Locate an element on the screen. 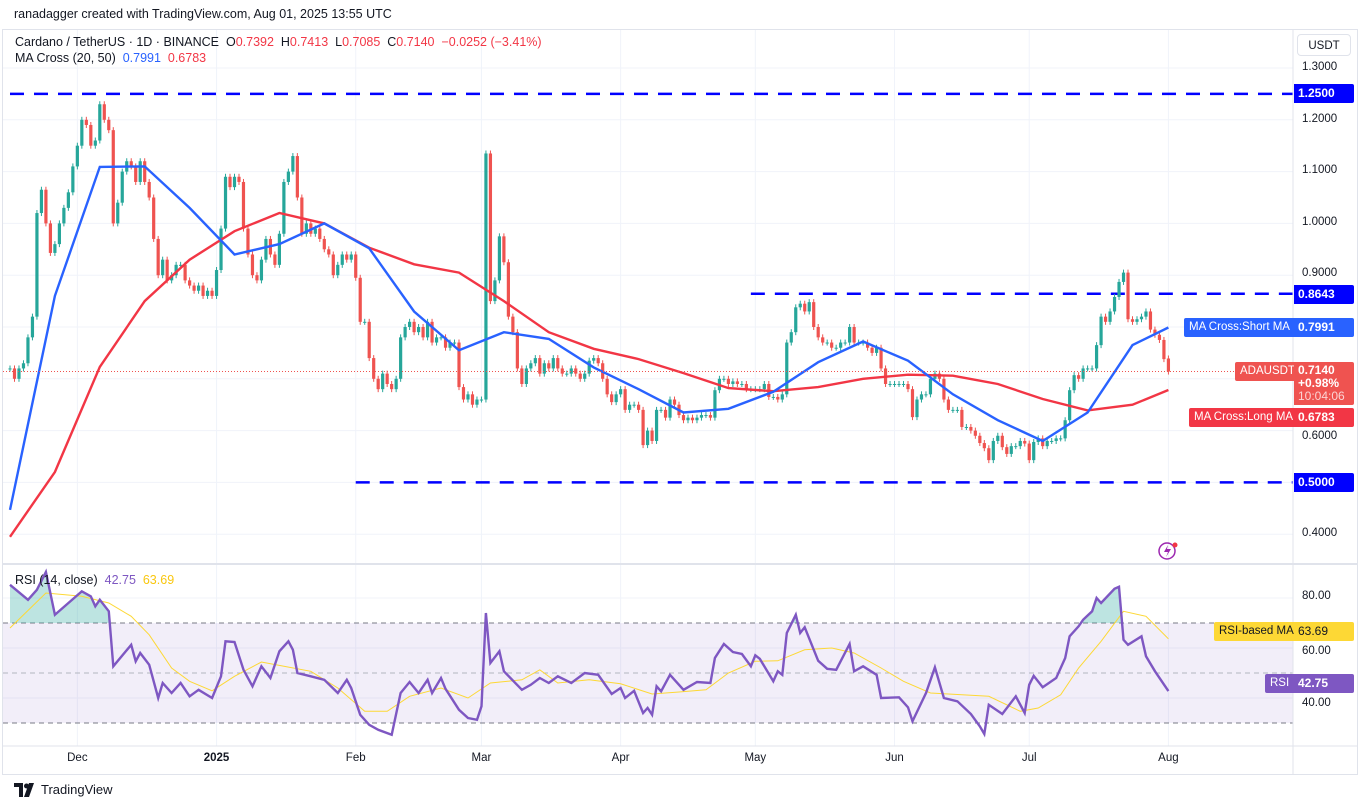  rsi-ma-line is located at coordinates (589, 652).